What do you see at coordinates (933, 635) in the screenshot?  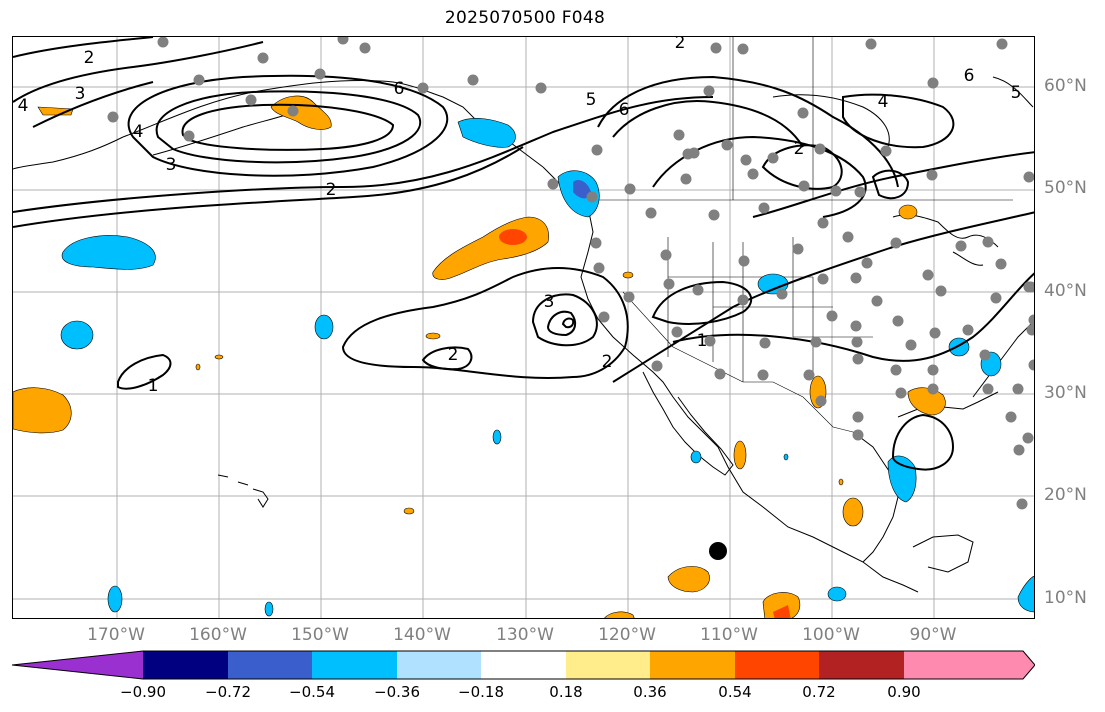 I see `lon-label-90w: 90°W` at bounding box center [933, 635].